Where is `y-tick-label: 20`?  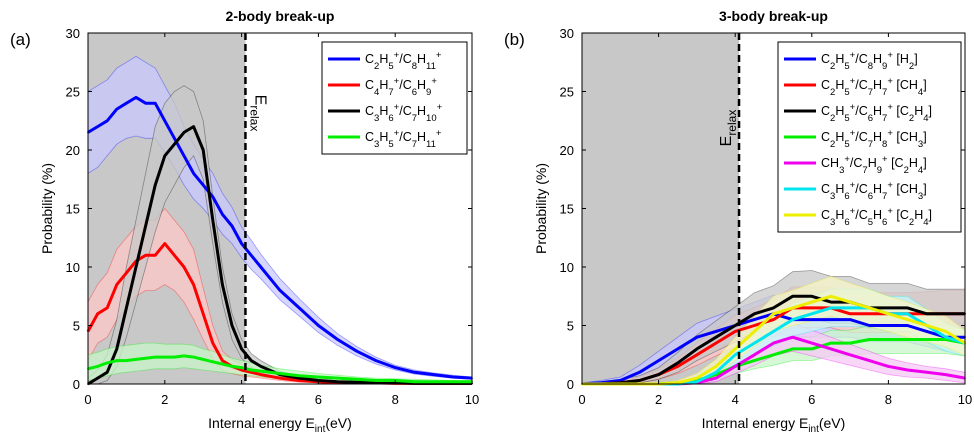 y-tick-label: 20 is located at coordinates (73, 150).